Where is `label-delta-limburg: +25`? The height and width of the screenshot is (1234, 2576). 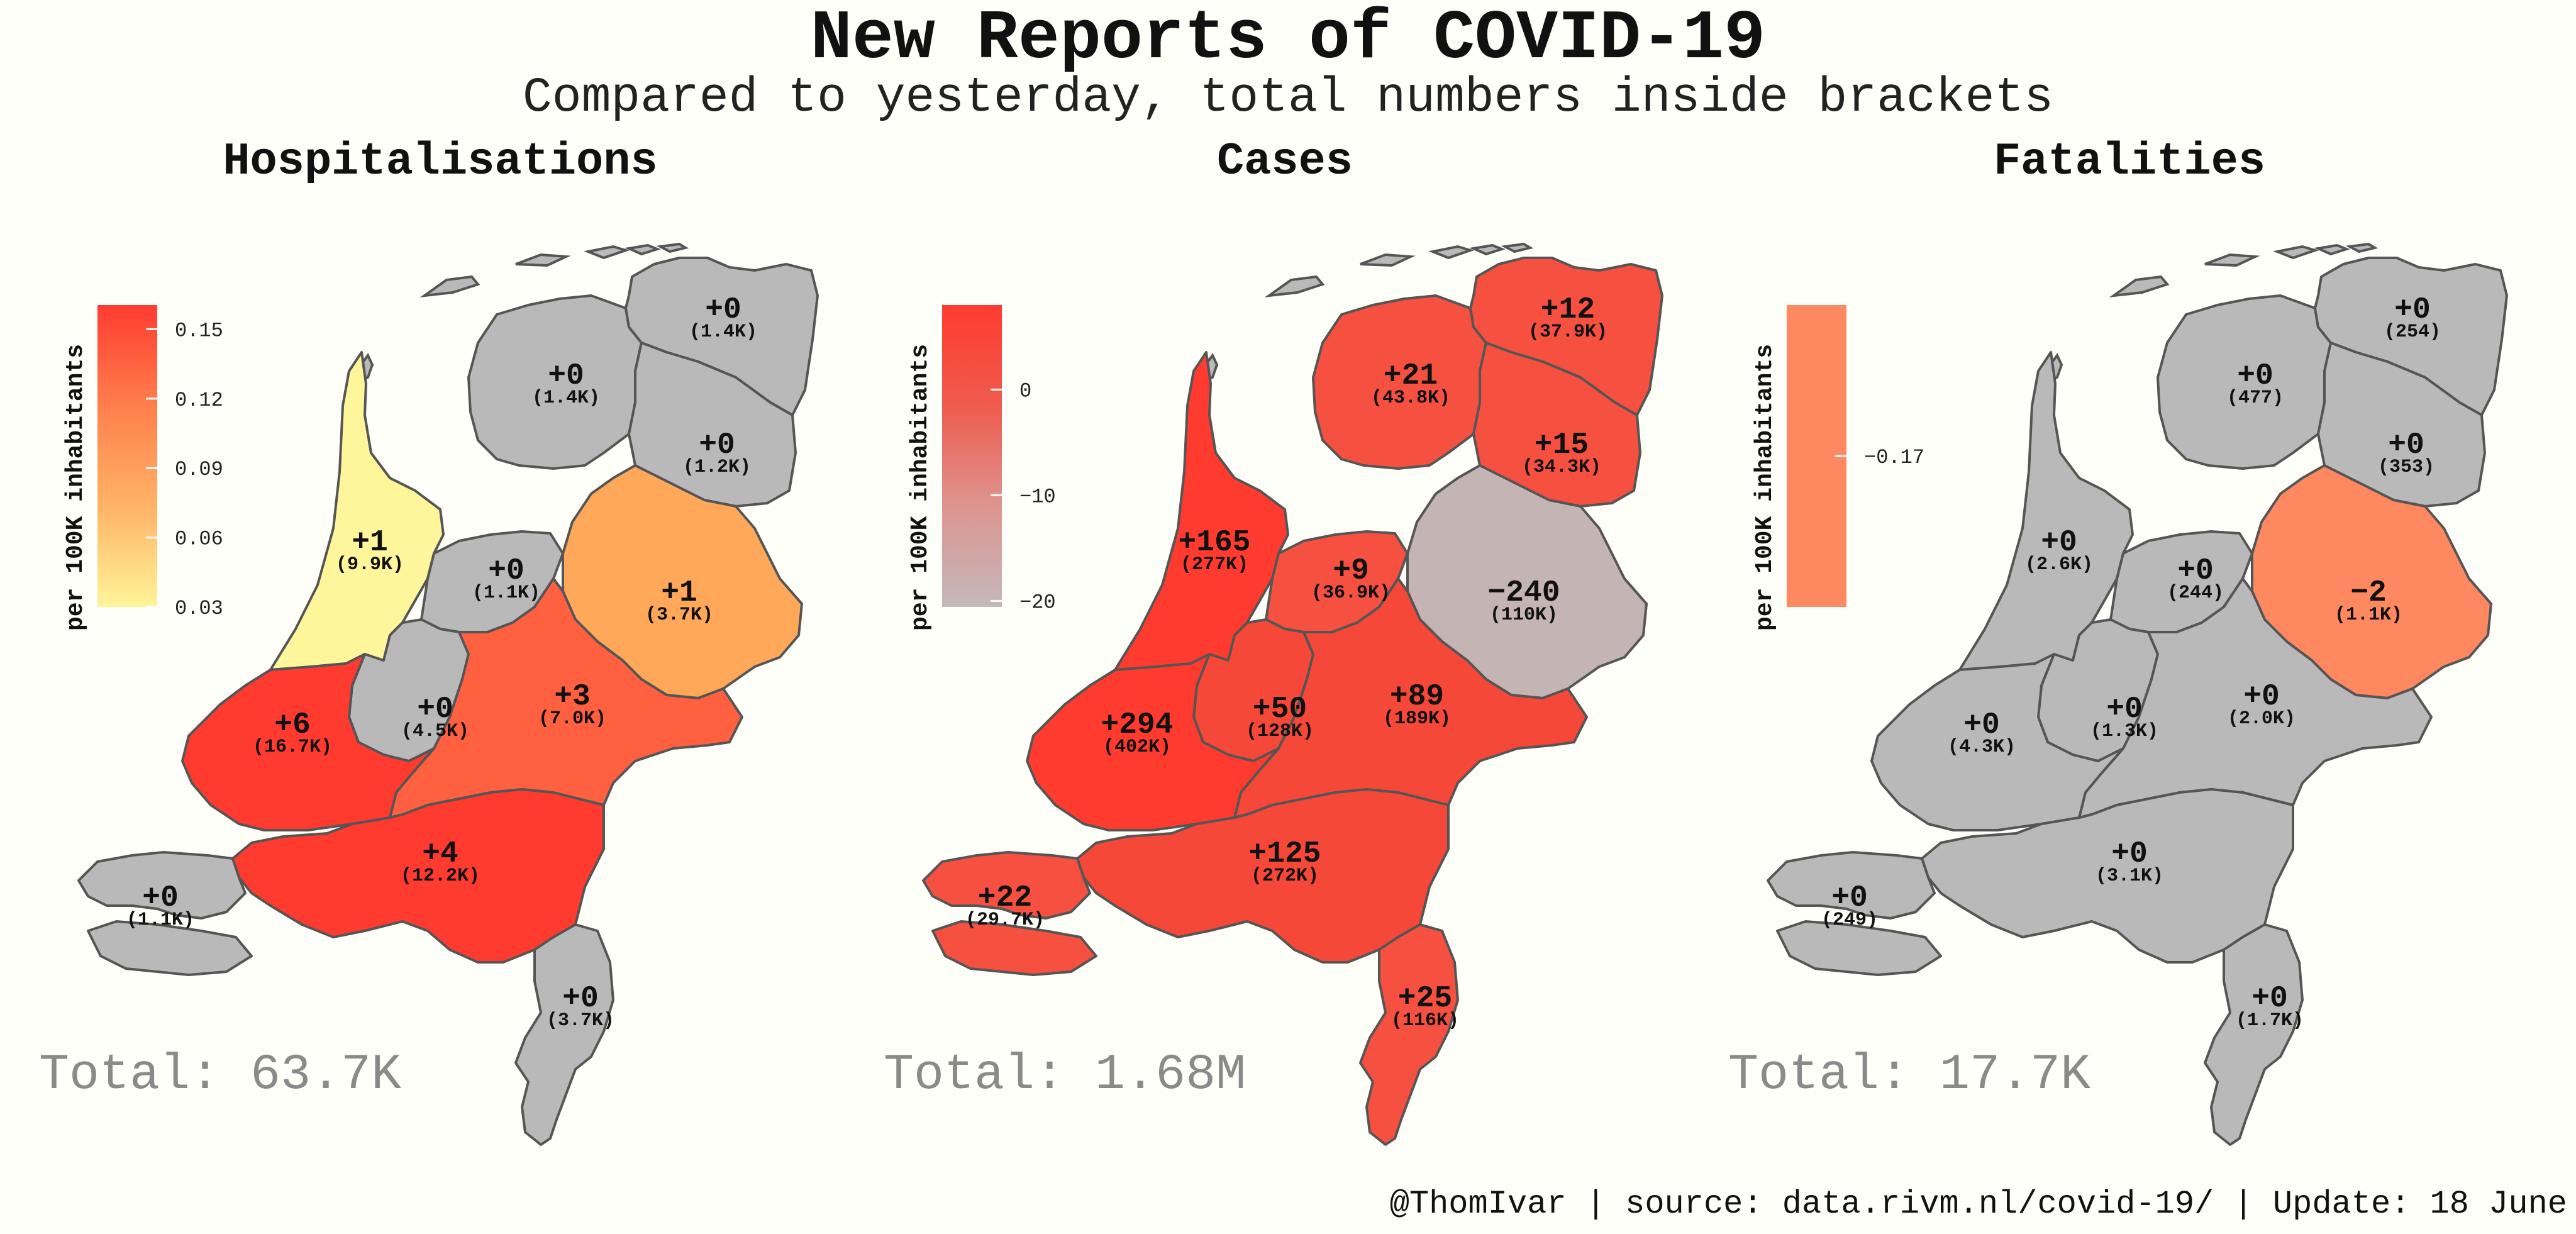
label-delta-limburg: +25 is located at coordinates (1425, 999).